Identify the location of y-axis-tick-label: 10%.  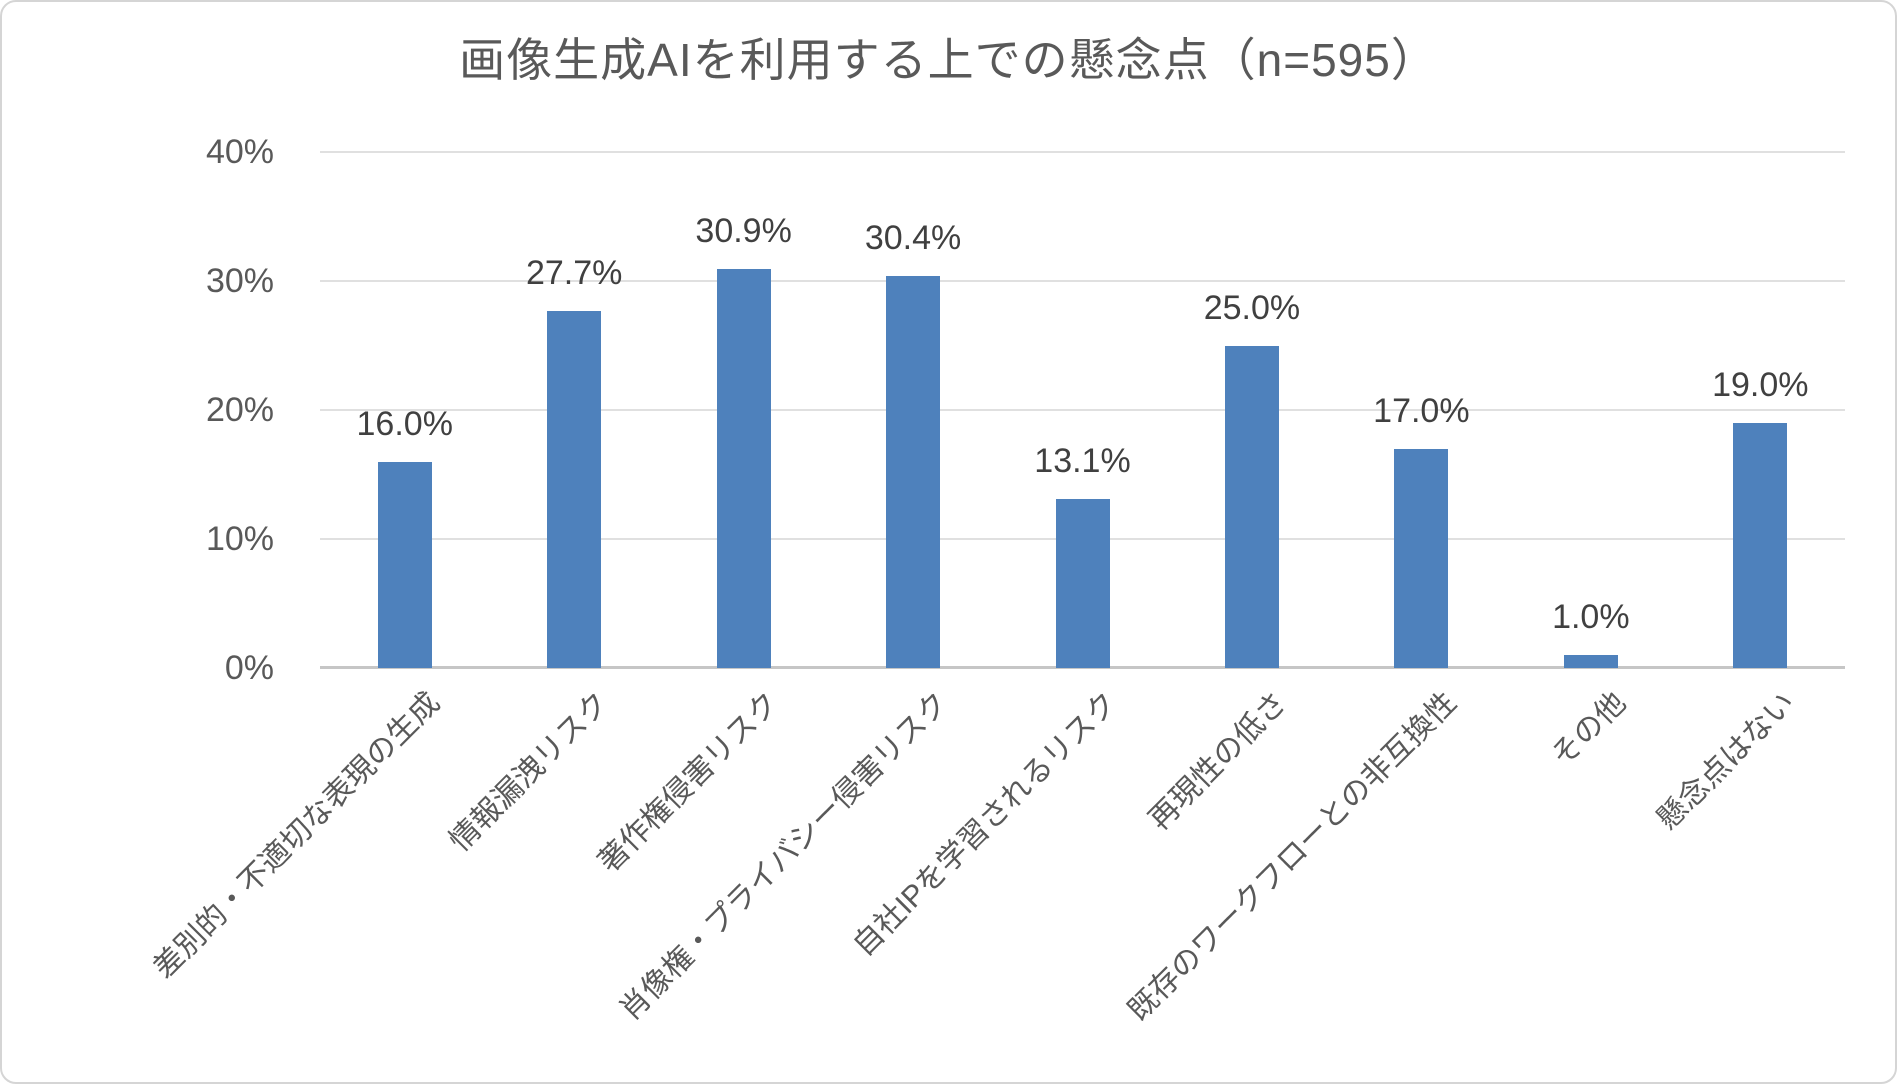
(239, 539).